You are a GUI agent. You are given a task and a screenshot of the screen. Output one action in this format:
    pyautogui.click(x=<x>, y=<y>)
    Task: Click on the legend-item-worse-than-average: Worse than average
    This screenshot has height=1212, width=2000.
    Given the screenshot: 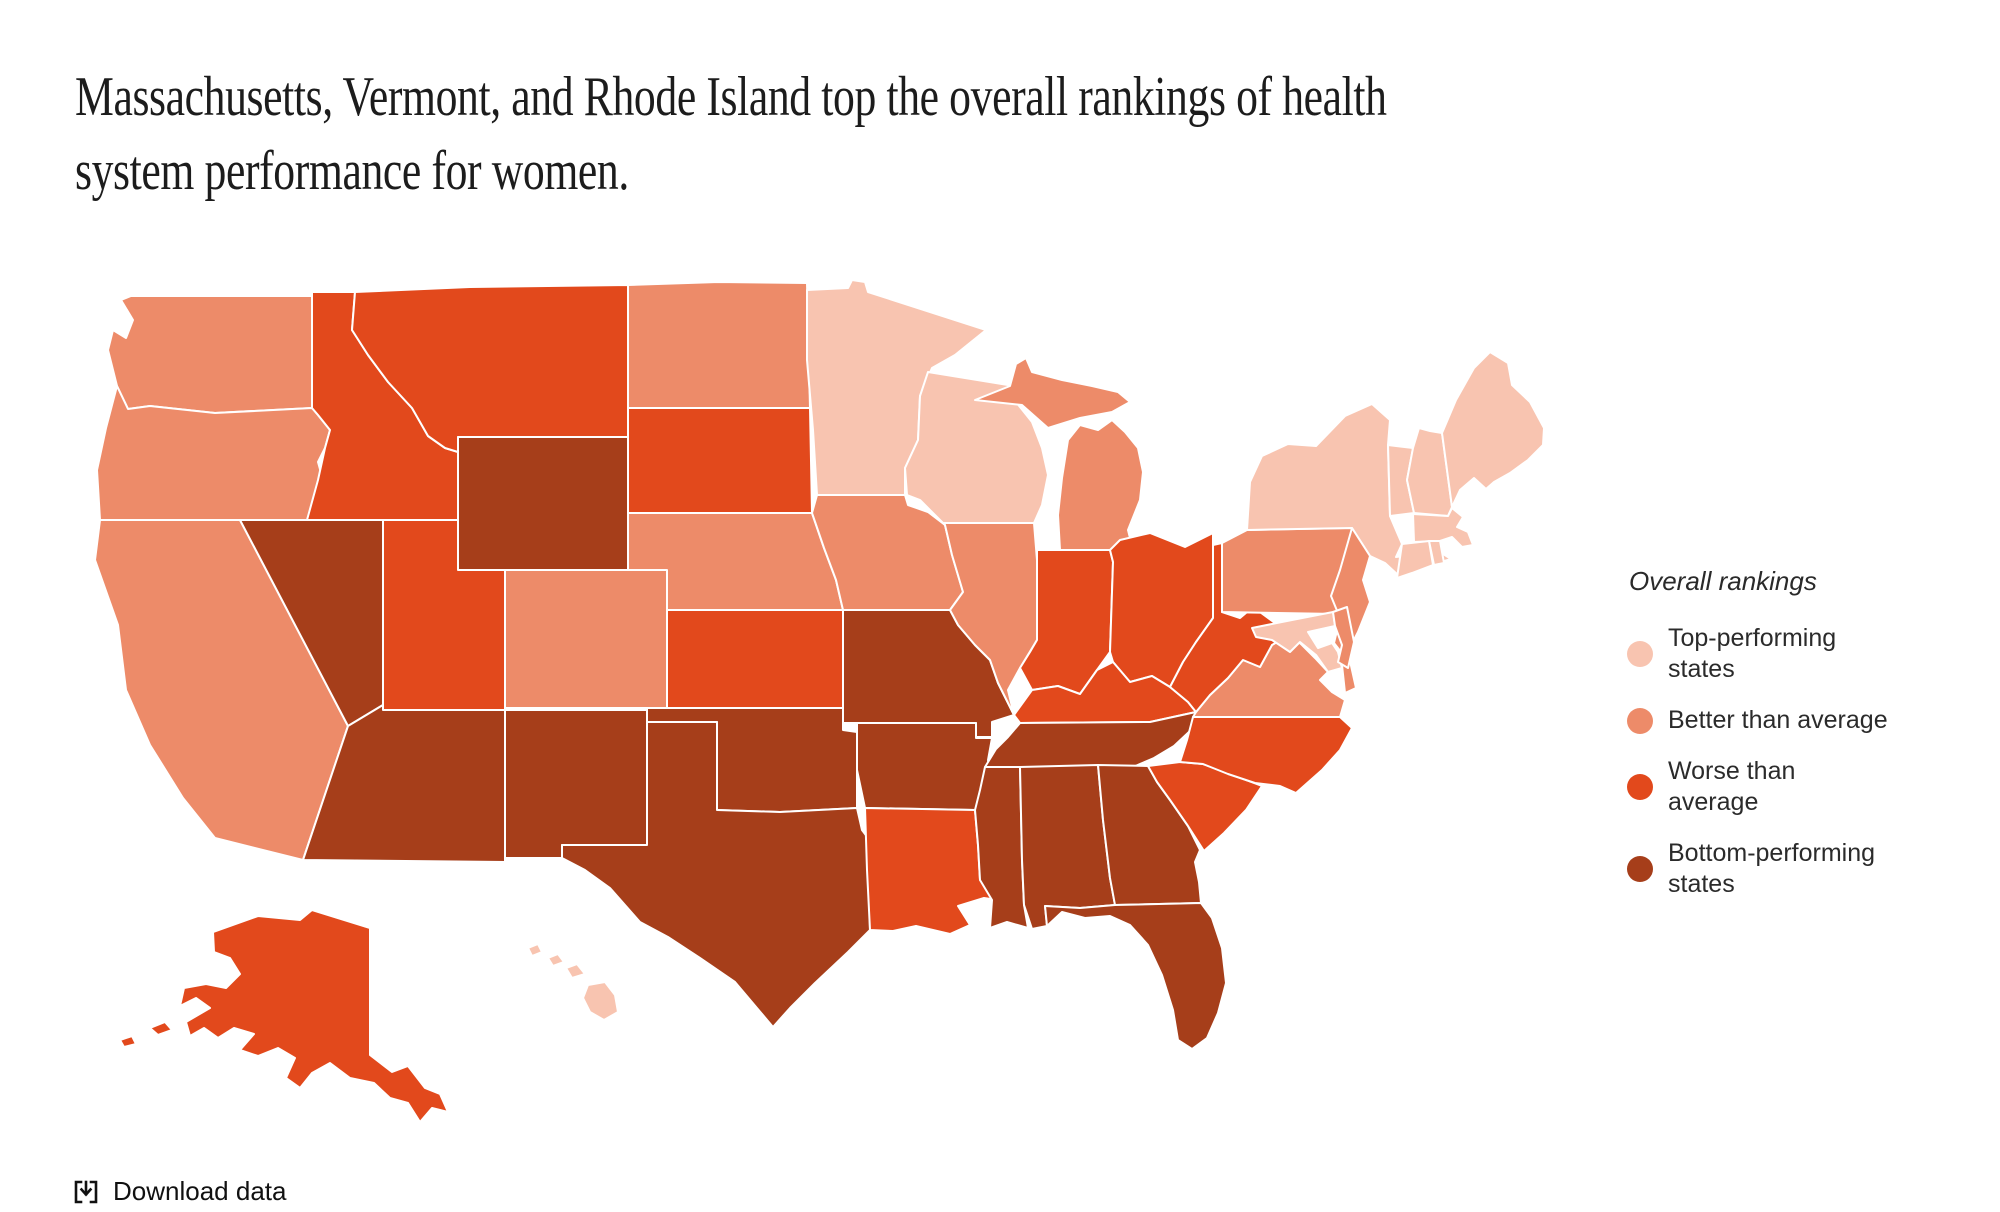 What is the action you would take?
    pyautogui.click(x=1777, y=787)
    